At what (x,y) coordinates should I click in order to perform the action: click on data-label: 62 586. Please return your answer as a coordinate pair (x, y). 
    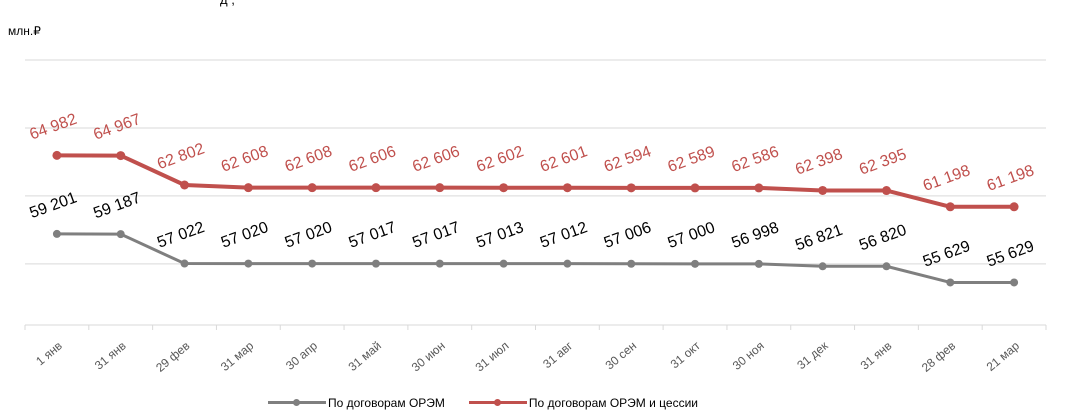
    Looking at the image, I should click on (755, 159).